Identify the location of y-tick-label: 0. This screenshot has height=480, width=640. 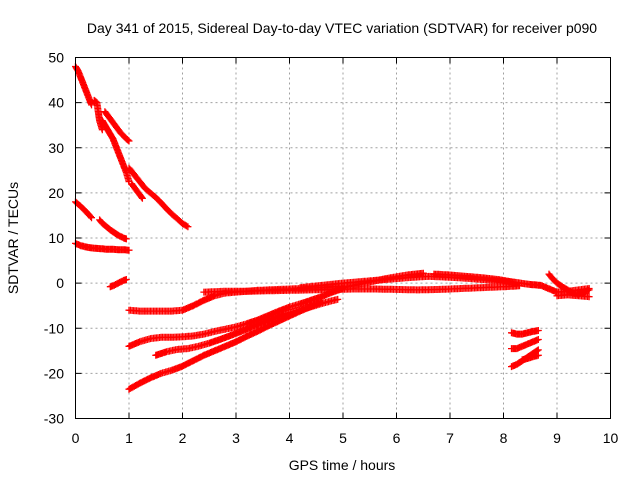
(60, 283).